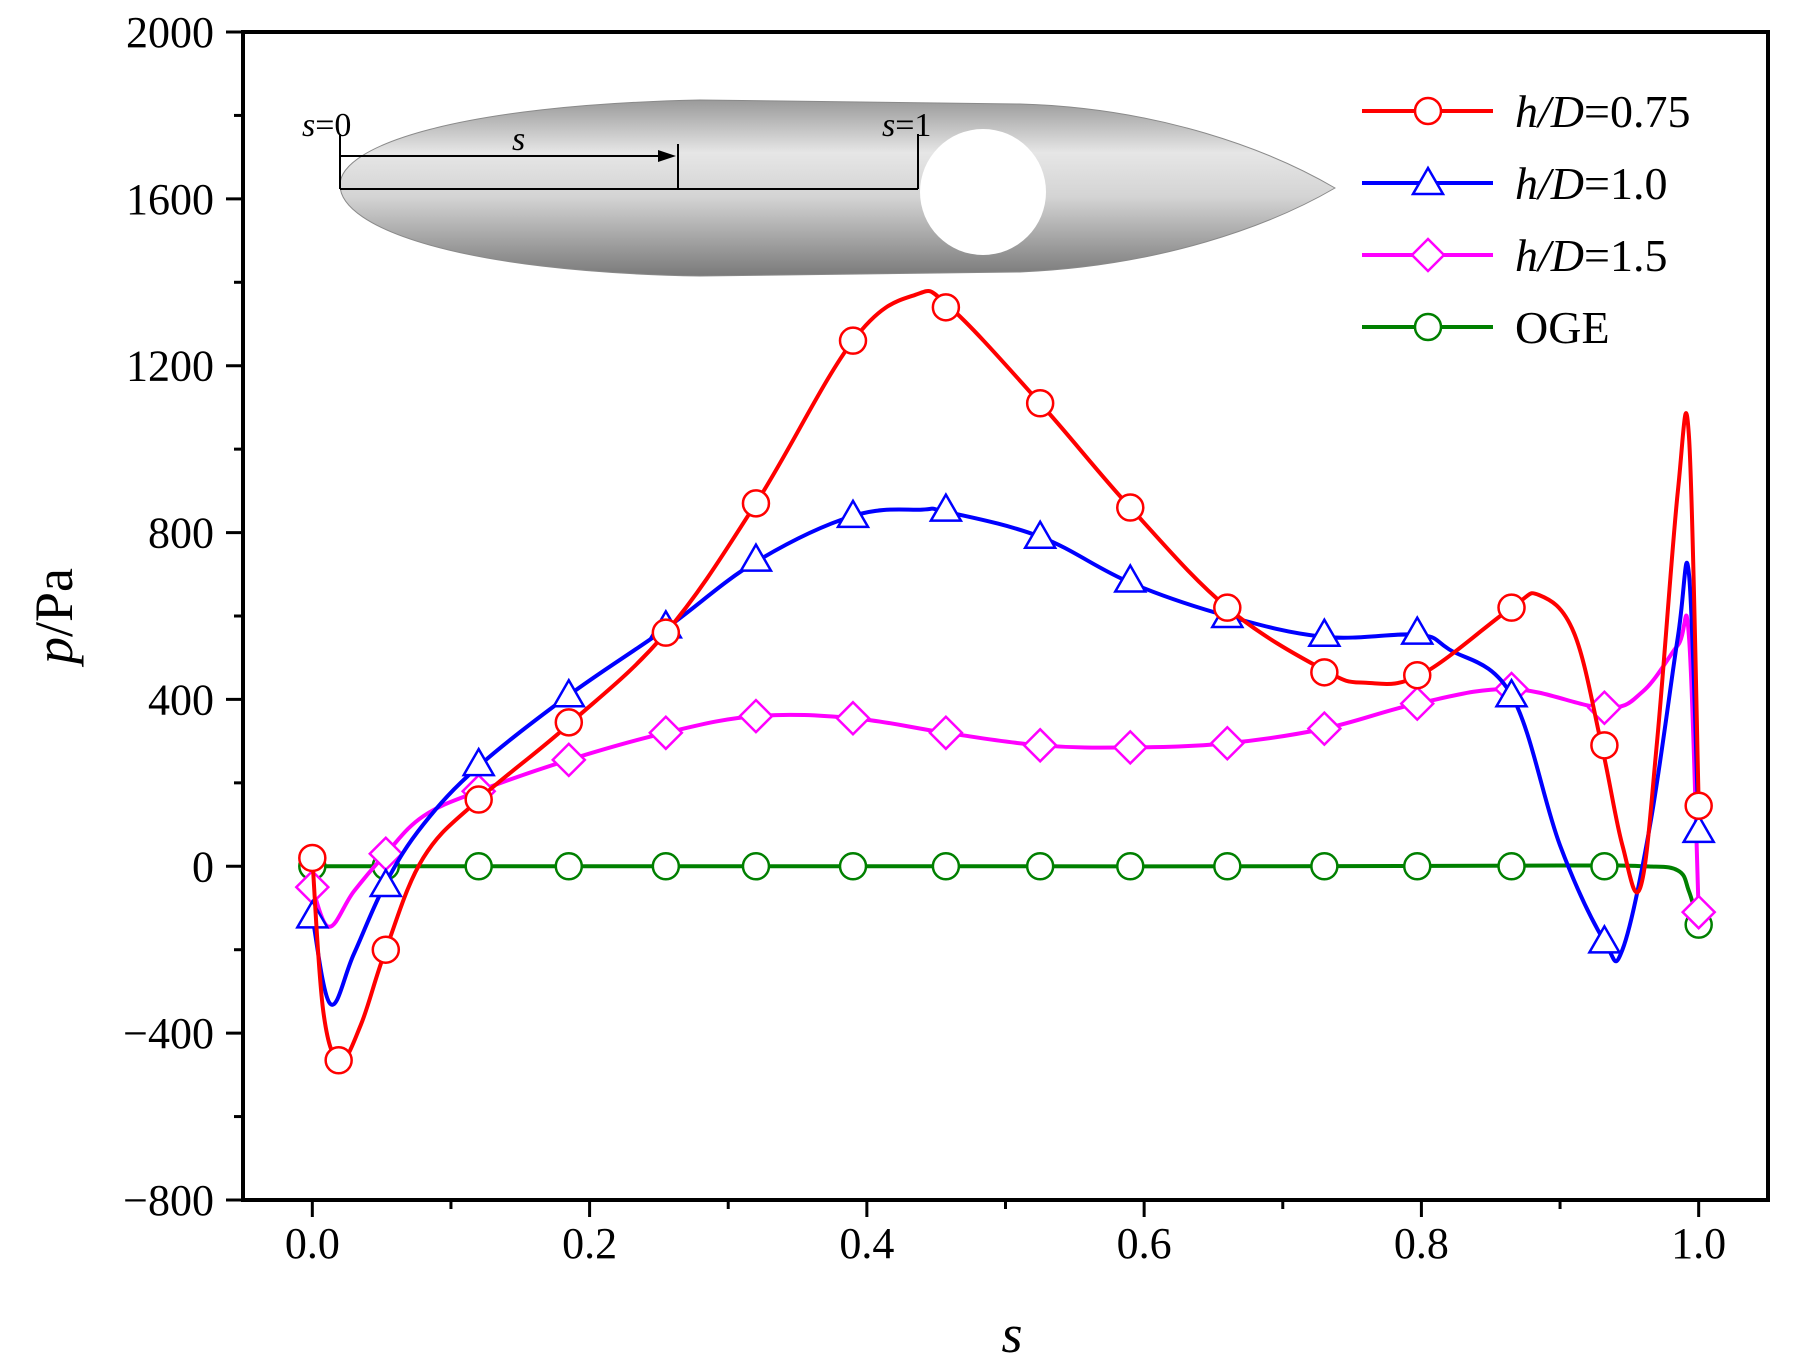 This screenshot has width=1802, height=1367. What do you see at coordinates (1602, 111) in the screenshot?
I see `legend-label: h/D=0.75` at bounding box center [1602, 111].